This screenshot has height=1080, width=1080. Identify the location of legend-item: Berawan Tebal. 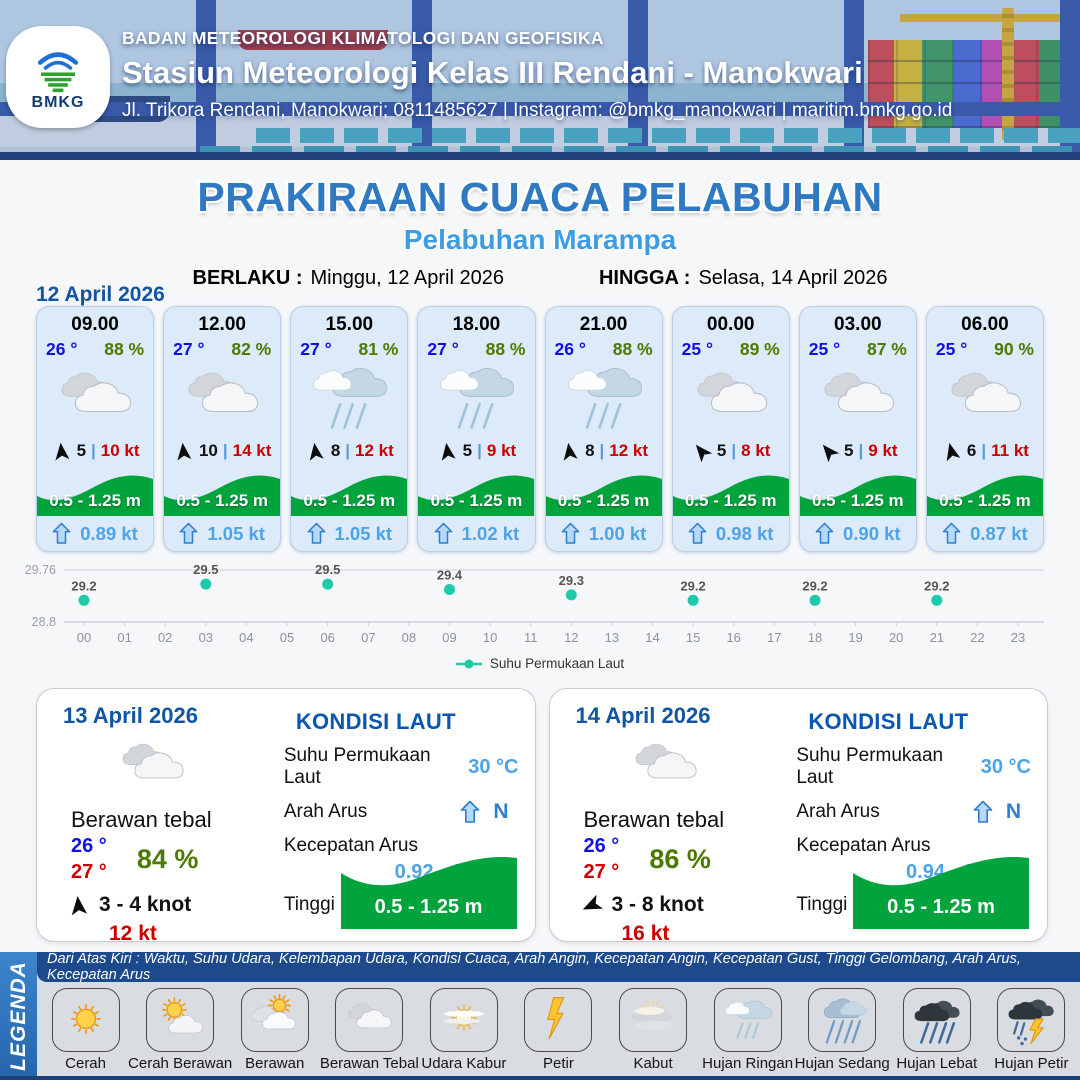
(369, 1030).